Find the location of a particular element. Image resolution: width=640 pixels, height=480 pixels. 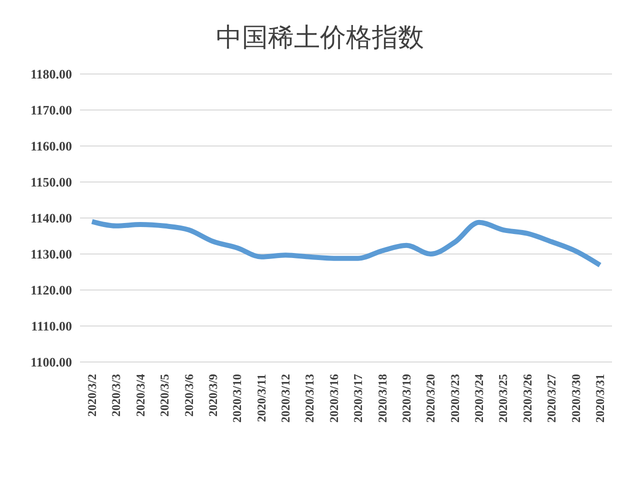

y-tick-label: 1150.00 is located at coordinates (51, 182).